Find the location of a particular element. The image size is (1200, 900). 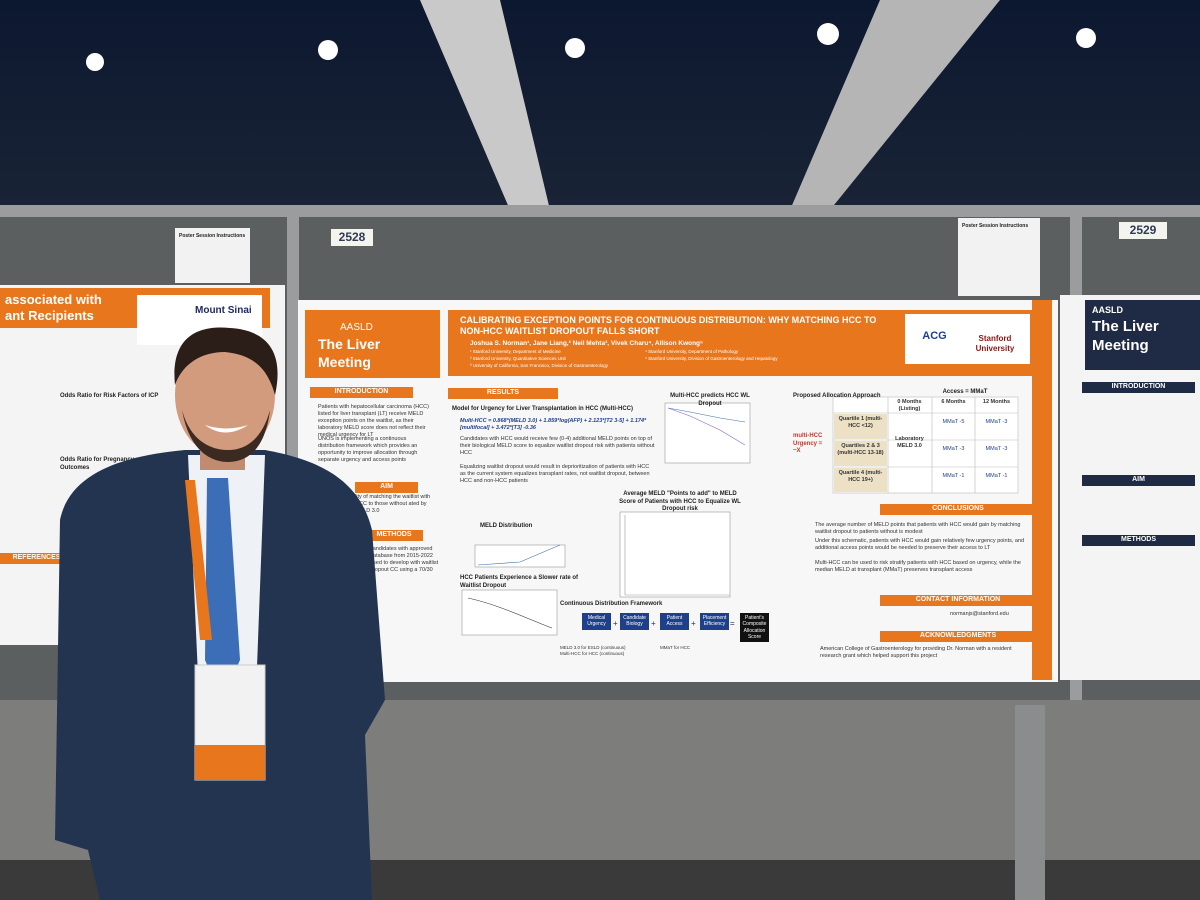

table-header: Access = MMaT is located at coordinates (965, 392).